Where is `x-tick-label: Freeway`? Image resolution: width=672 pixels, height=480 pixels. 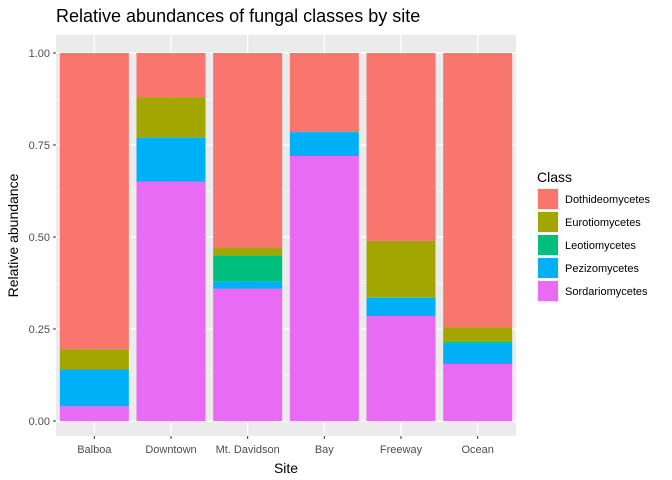
x-tick-label: Freeway is located at coordinates (401, 450).